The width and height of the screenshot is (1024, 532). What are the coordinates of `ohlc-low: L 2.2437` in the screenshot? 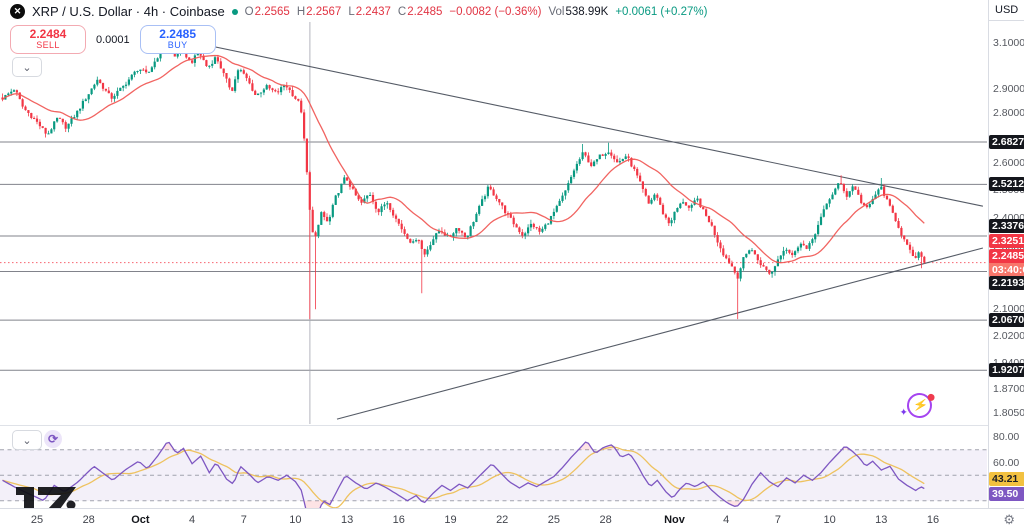 It's located at (369, 11).